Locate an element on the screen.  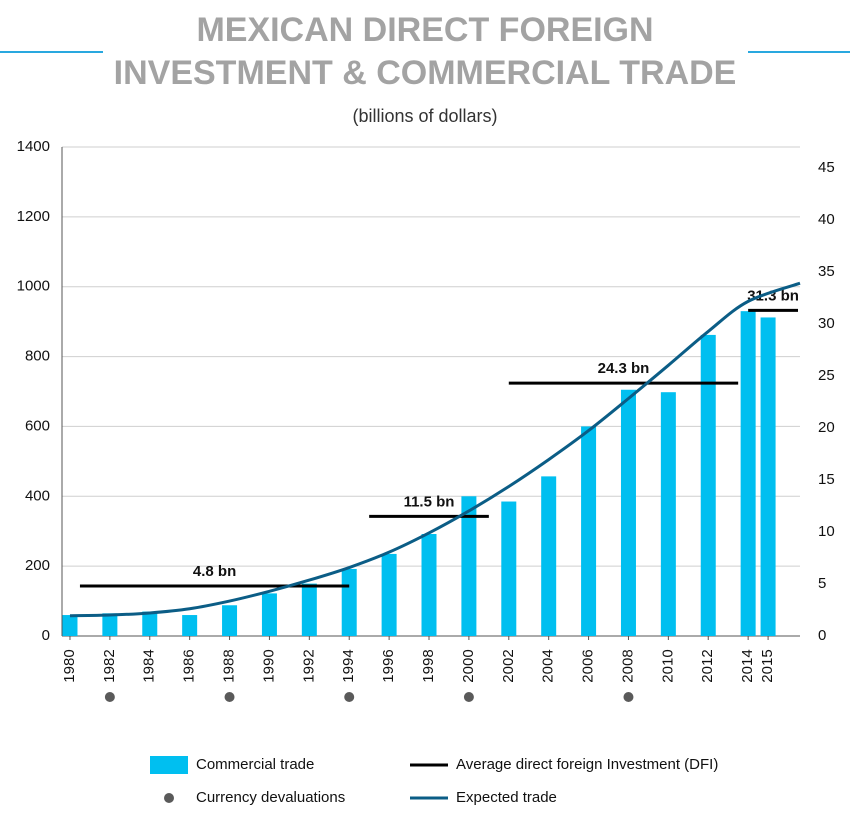
y2-tick-label: 25 is located at coordinates (826, 375).